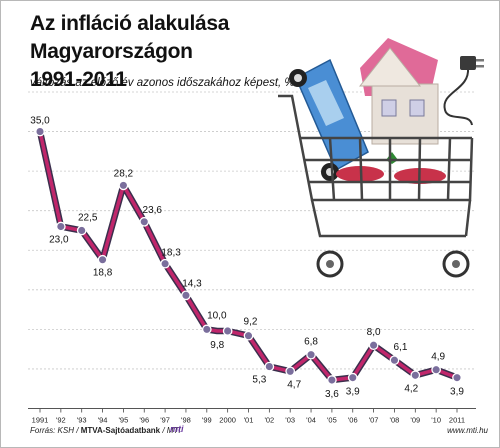 Image resolution: width=500 pixels, height=448 pixels. What do you see at coordinates (329, 119) in the screenshot?
I see `car-icon` at bounding box center [329, 119].